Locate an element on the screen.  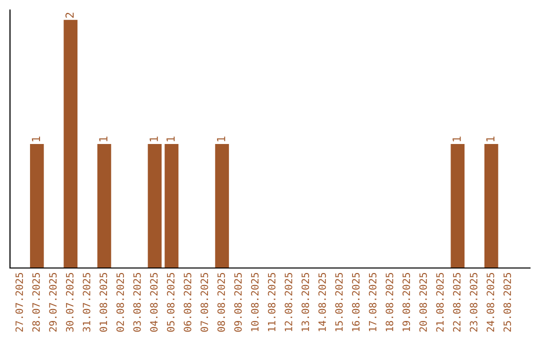
x-tick-label: 28.07.2025 is located at coordinates (36, 302).